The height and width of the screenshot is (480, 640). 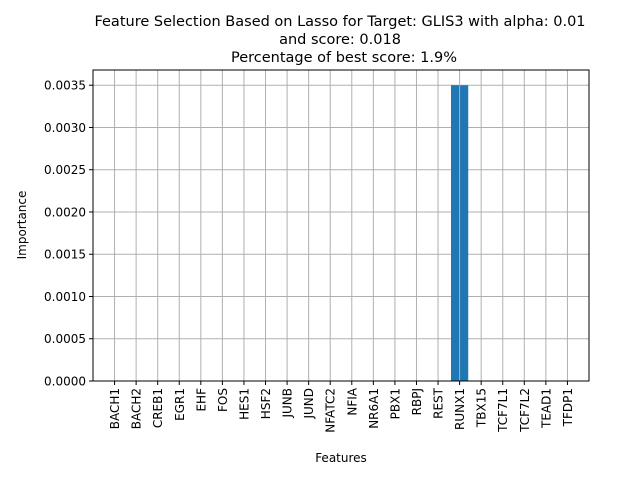 What do you see at coordinates (115, 408) in the screenshot?
I see `x-tick-label: BACH1` at bounding box center [115, 408].